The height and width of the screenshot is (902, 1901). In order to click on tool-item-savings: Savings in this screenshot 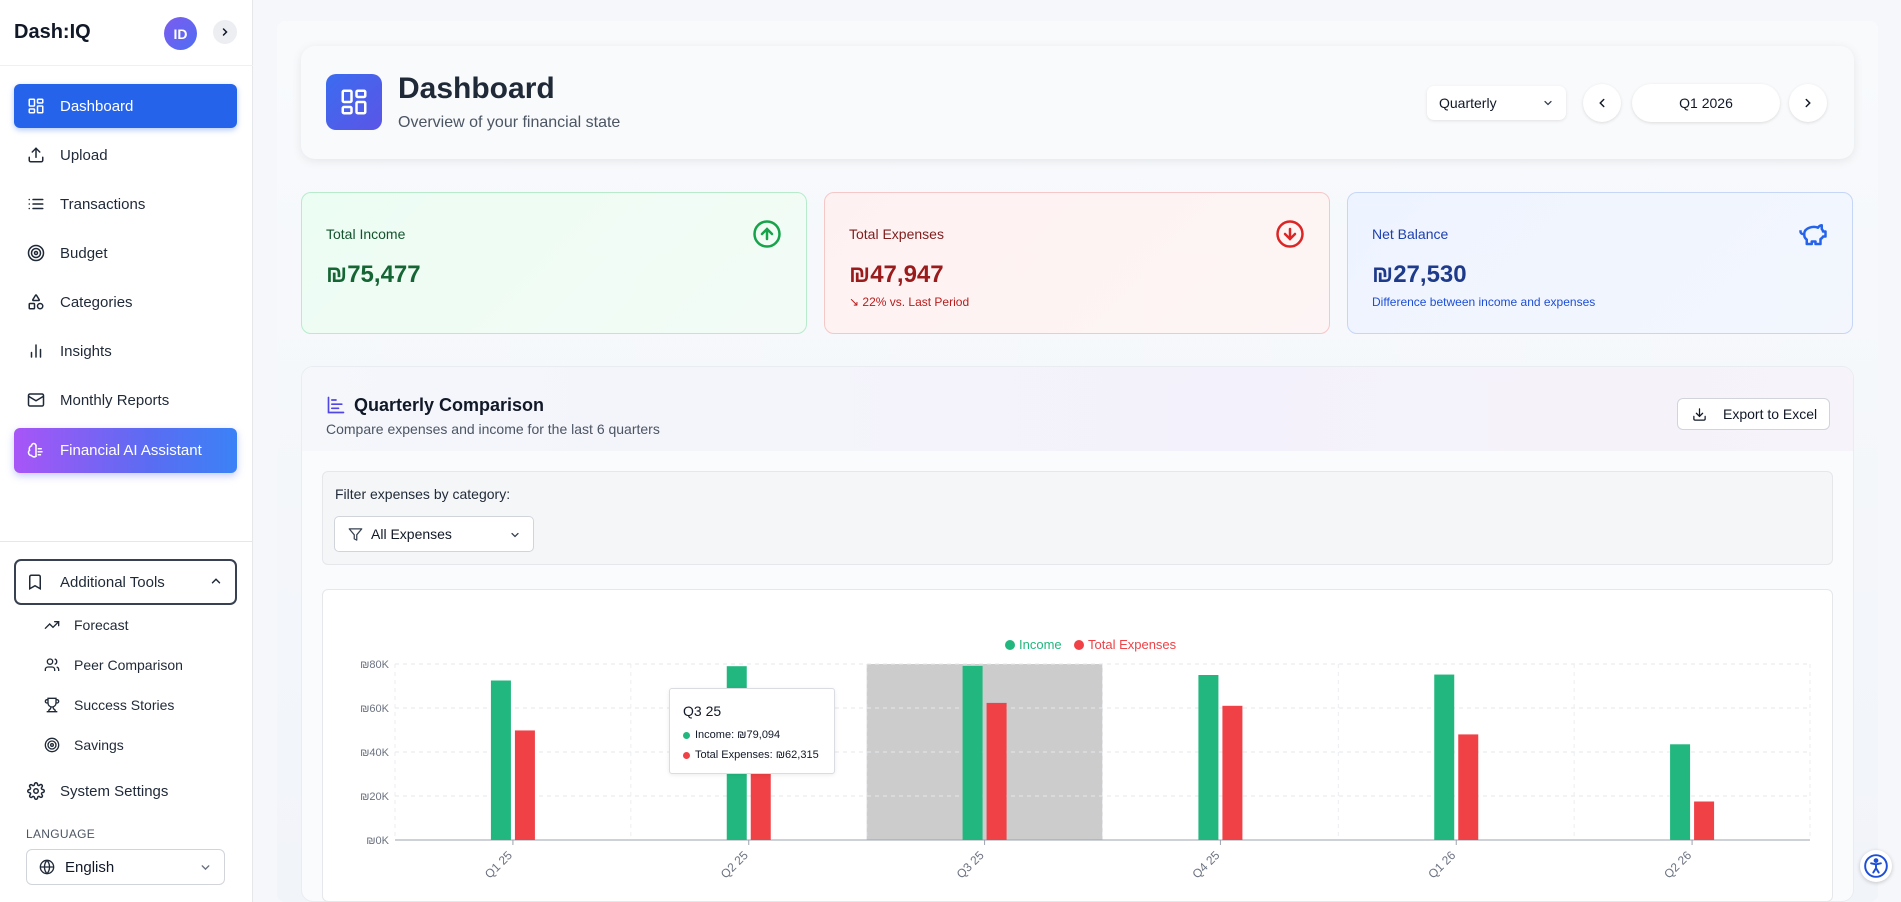, I will do `click(84, 745)`.